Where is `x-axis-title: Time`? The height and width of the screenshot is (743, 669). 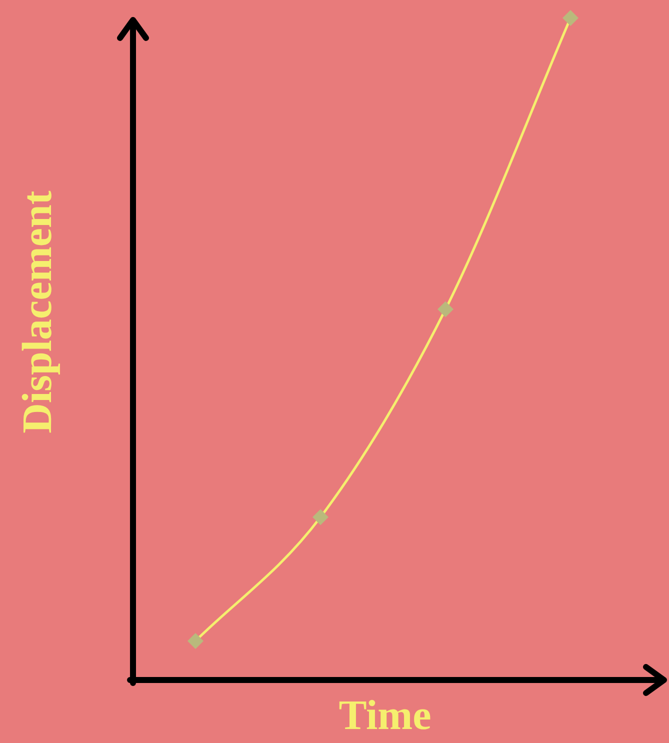 x-axis-title: Time is located at coordinates (385, 715).